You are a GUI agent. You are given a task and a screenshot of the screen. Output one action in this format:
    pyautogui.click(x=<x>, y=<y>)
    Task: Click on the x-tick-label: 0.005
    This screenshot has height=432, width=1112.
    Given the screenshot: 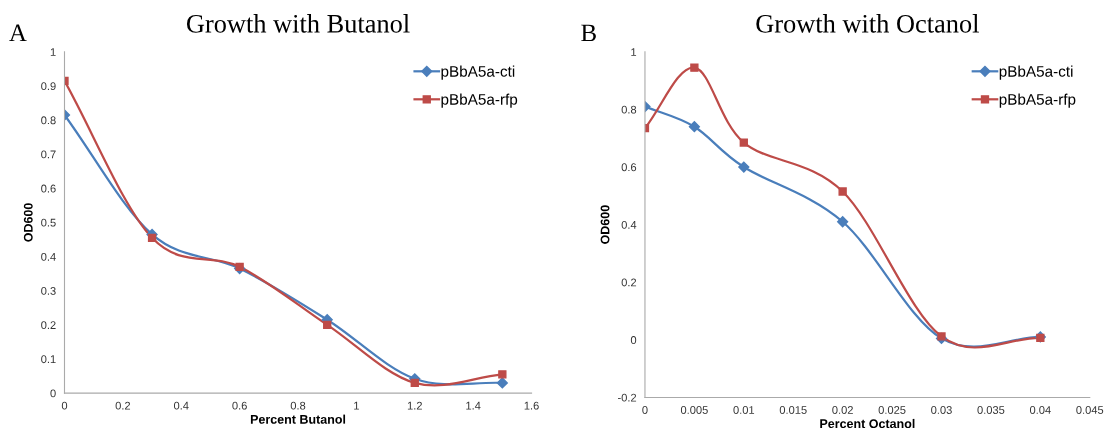 What is the action you would take?
    pyautogui.click(x=694, y=410)
    